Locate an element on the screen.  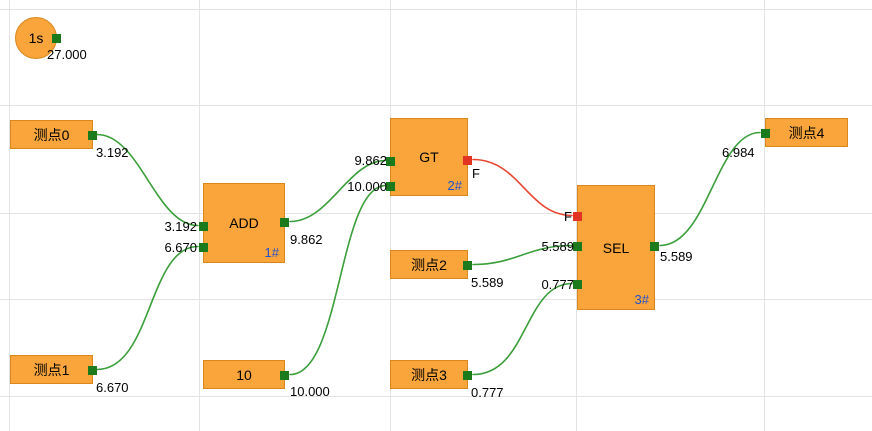
block-const10: 10 is located at coordinates (246, 374).